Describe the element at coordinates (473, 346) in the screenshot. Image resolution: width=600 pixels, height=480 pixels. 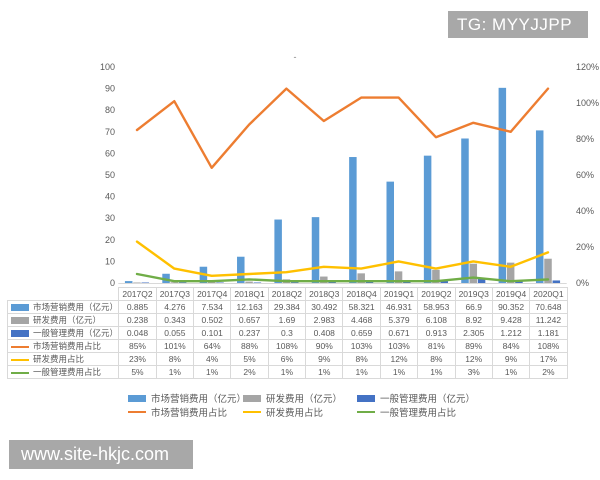
I see `table-cell: 89%` at that location.